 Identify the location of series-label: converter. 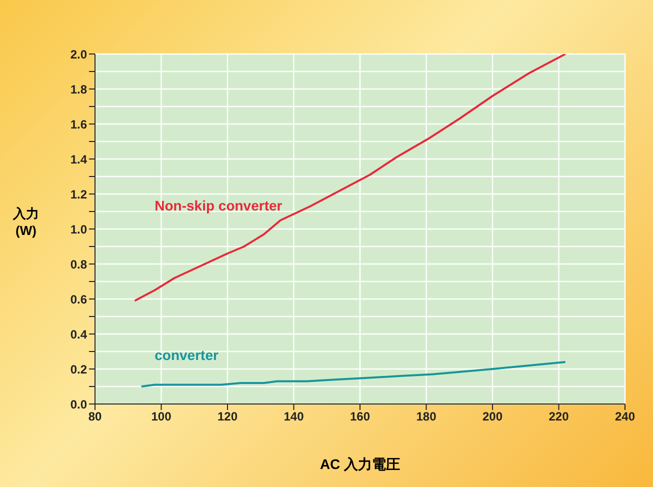
(186, 354).